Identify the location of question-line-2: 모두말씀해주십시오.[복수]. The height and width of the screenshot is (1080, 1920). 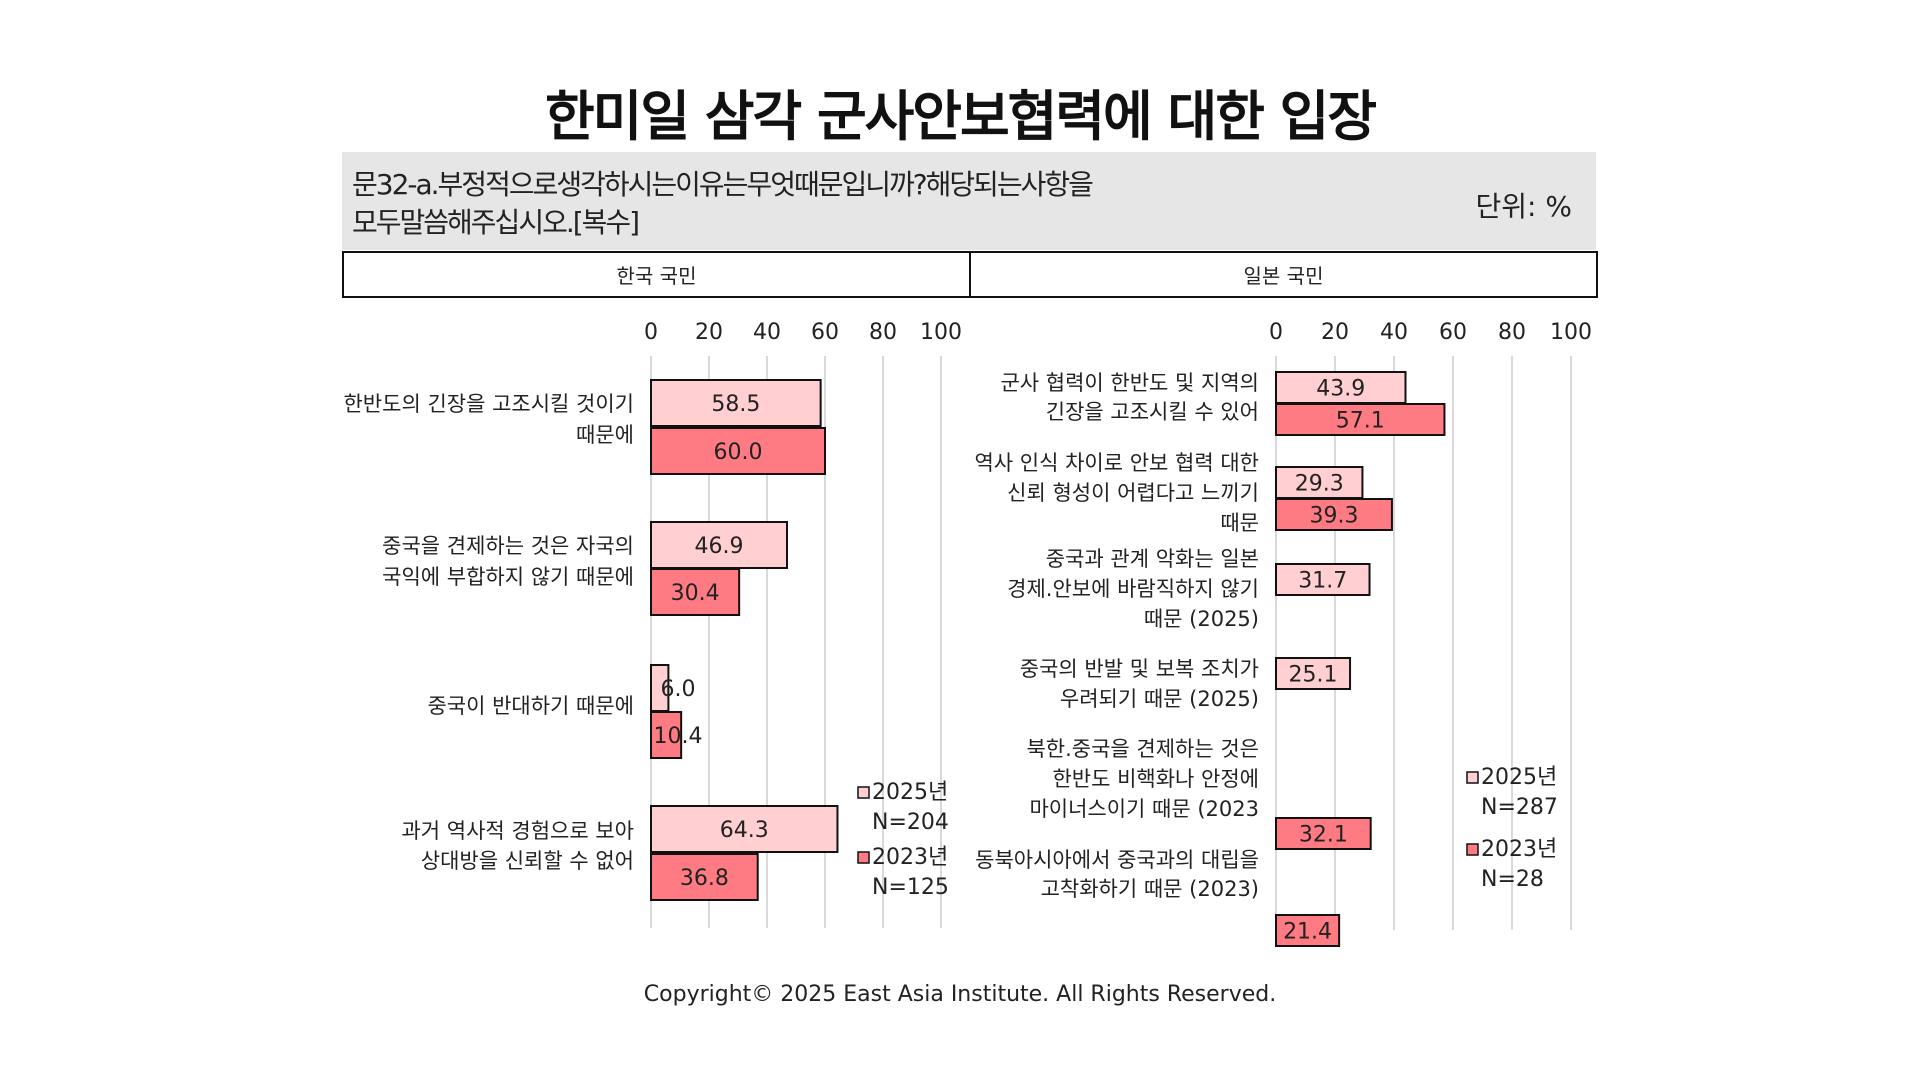
(496, 222).